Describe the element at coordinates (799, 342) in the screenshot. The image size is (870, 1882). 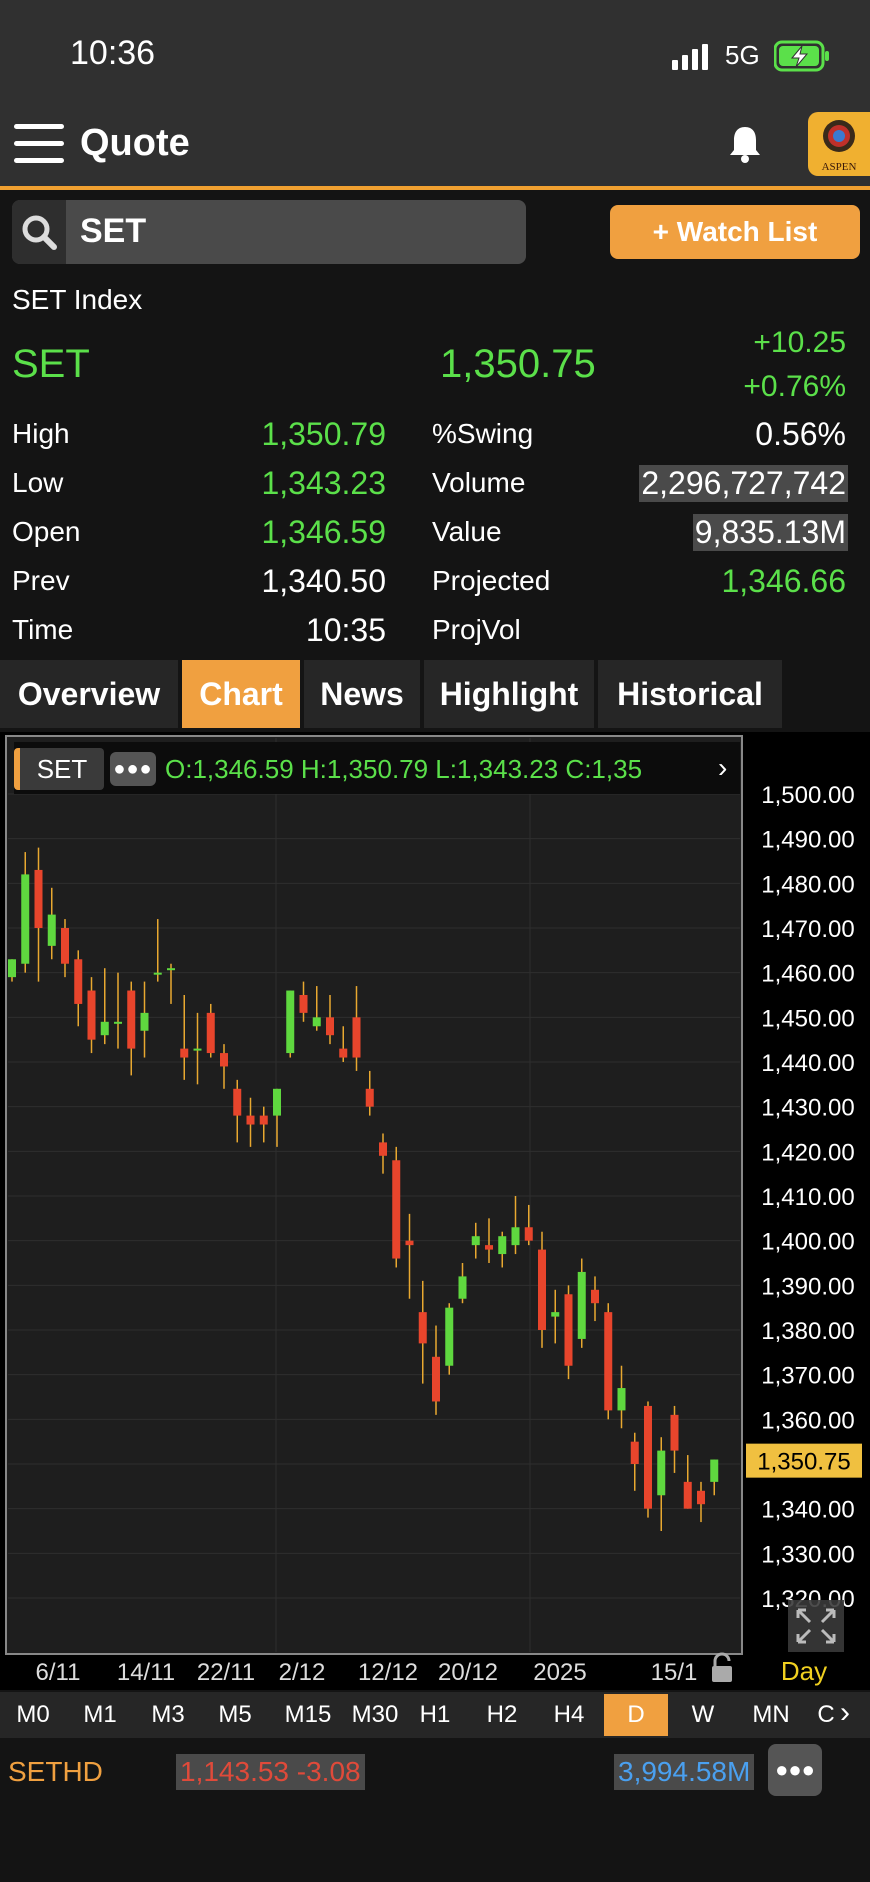
I see `price-change: +10.25` at that location.